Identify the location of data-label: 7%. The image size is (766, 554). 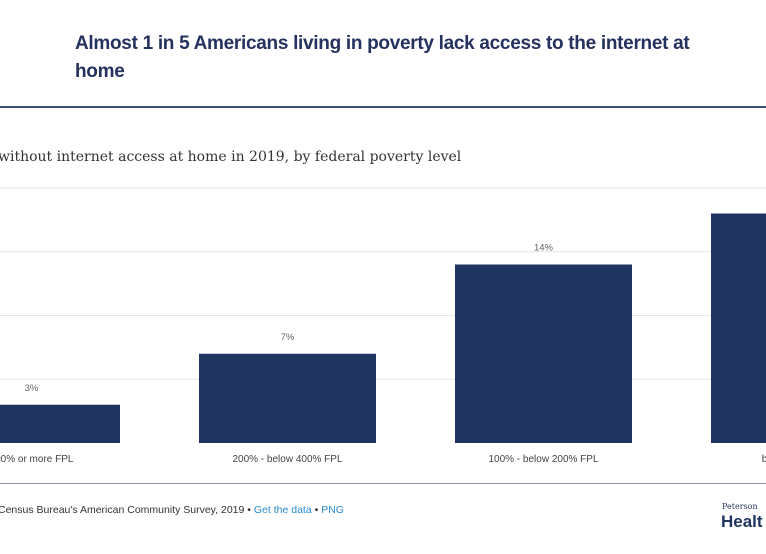
(288, 337).